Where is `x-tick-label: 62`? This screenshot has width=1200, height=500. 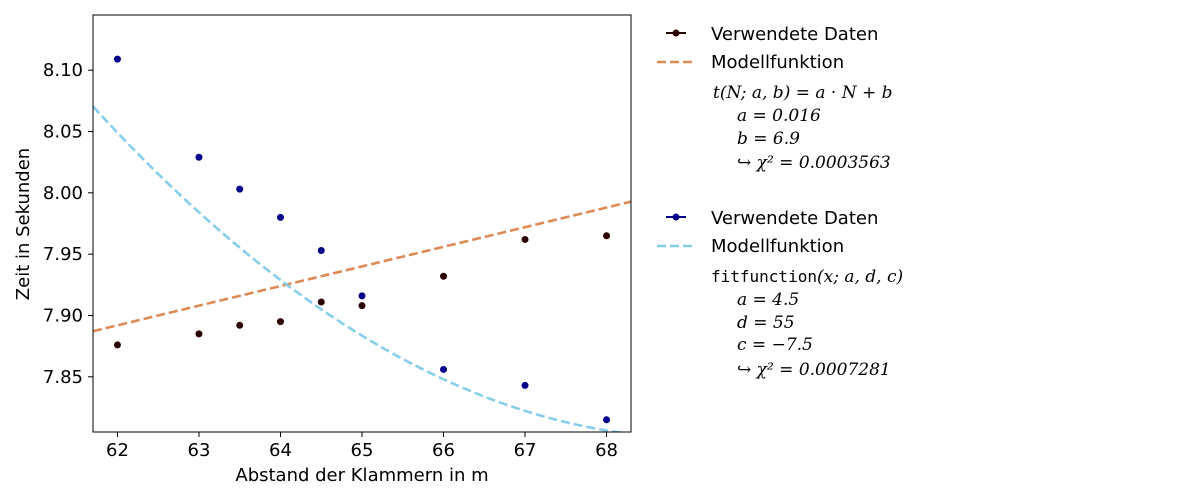 x-tick-label: 62 is located at coordinates (117, 450).